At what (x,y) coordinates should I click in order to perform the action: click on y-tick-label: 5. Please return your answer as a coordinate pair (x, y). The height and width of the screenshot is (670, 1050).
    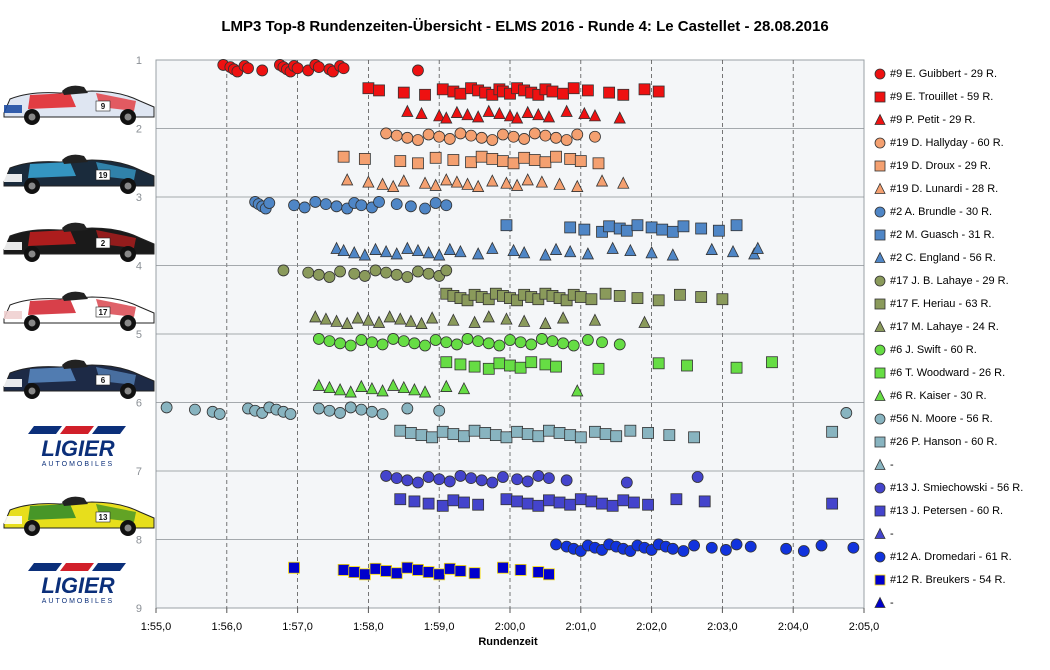
    Looking at the image, I should click on (139, 335).